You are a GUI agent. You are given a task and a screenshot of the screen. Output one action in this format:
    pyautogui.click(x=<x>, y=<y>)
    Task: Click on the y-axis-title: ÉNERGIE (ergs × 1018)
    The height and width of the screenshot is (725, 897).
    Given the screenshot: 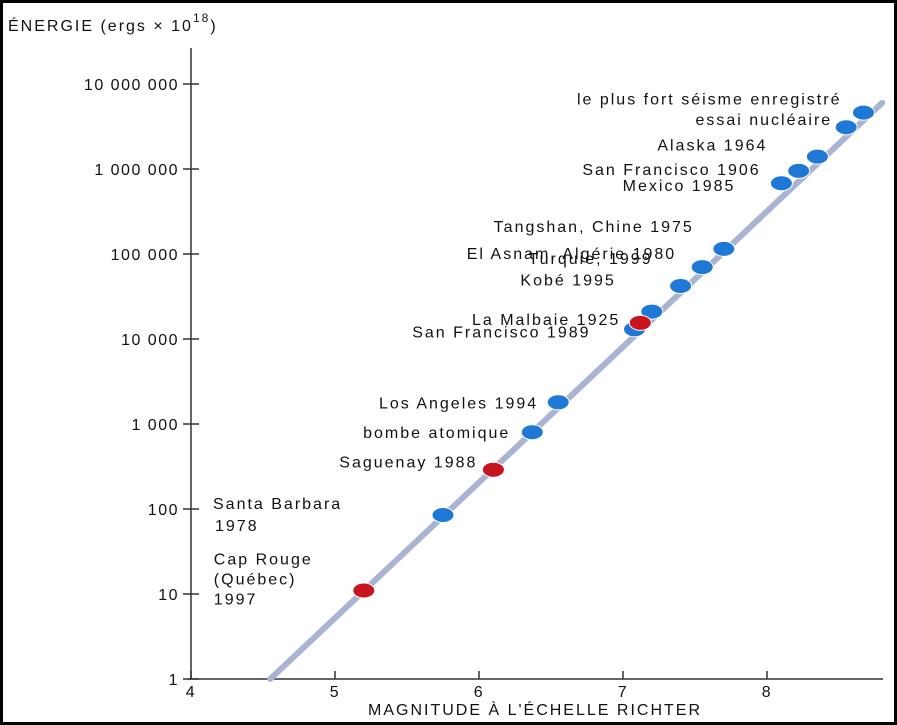 What is the action you would take?
    pyautogui.click(x=113, y=23)
    